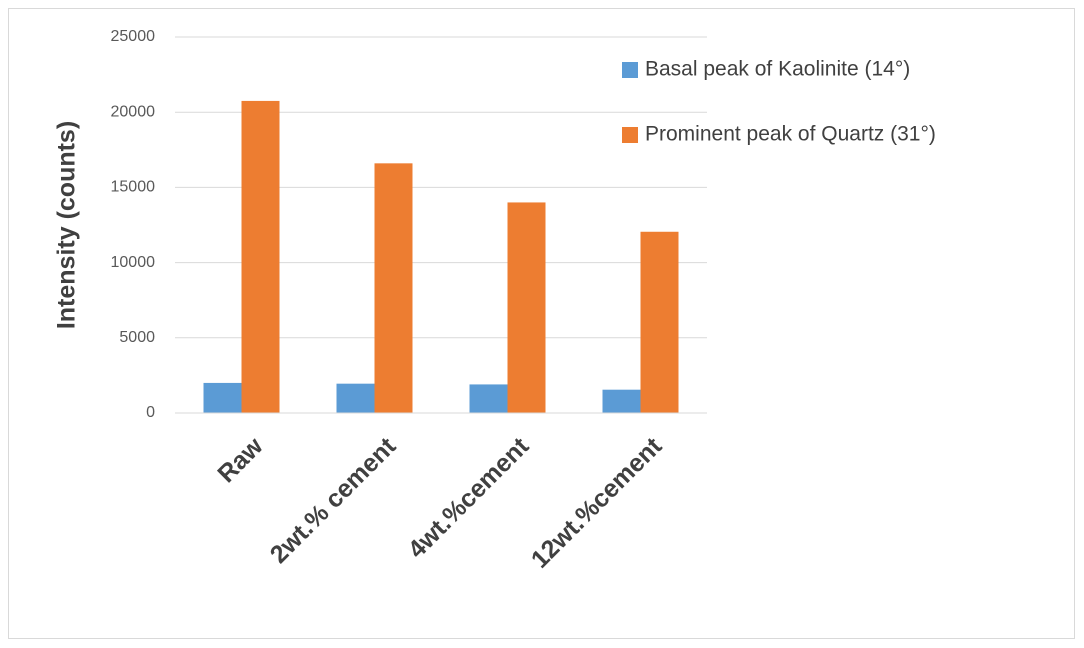 The width and height of the screenshot is (1084, 648). I want to click on y-tick-label: 5000, so click(137, 337).